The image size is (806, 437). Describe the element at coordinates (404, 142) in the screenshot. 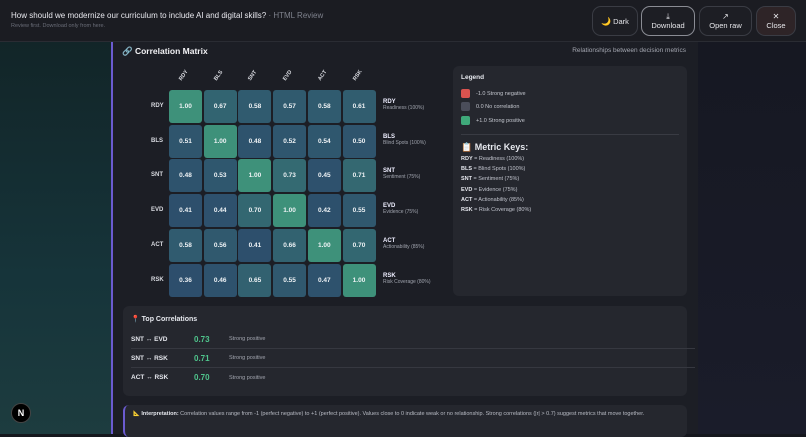

I see `row-name: Blind Spots (100%)` at that location.